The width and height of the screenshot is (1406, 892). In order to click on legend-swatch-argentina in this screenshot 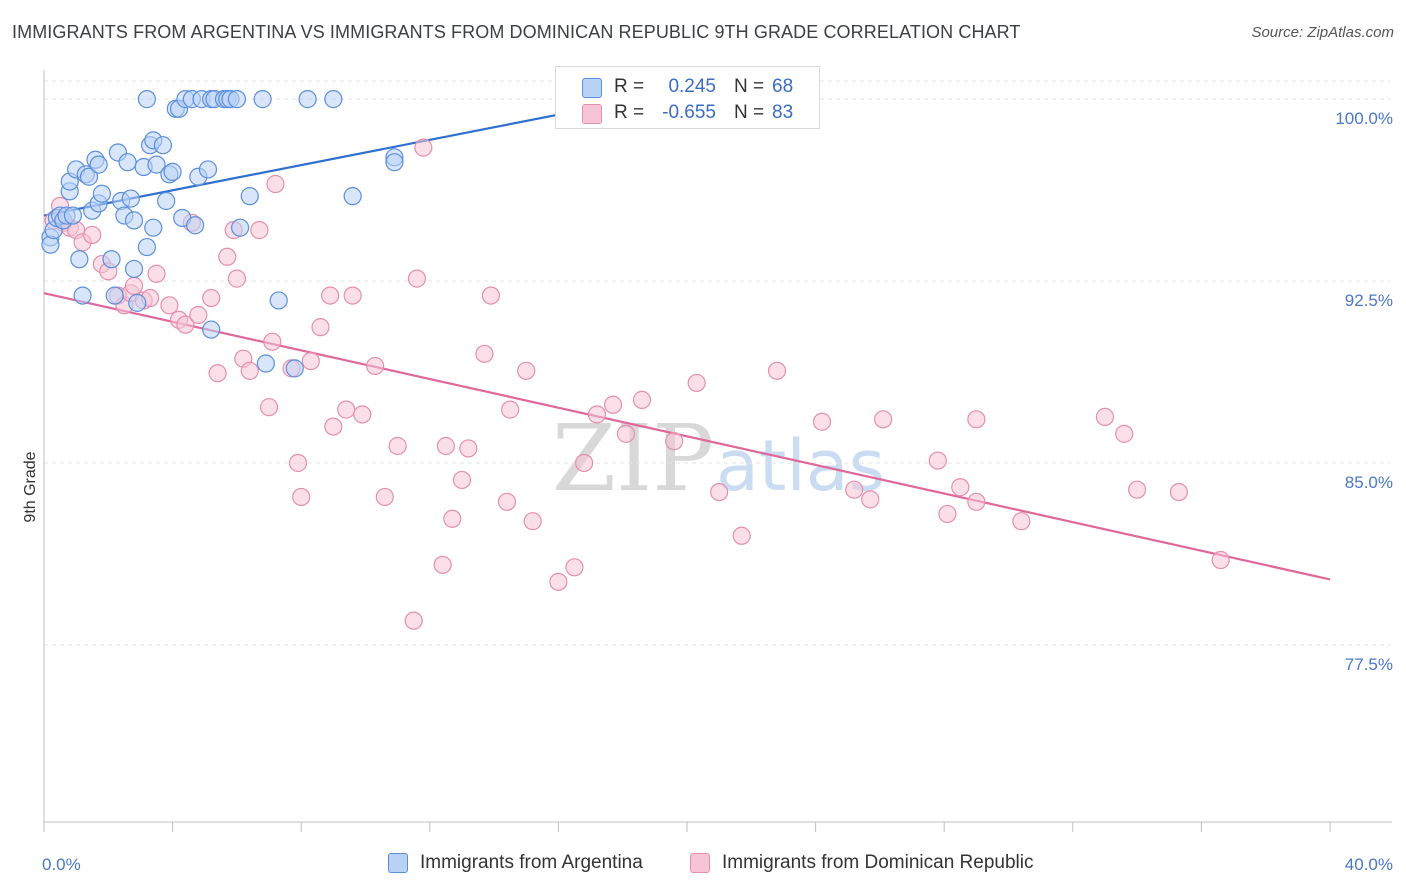, I will do `click(398, 863)`.